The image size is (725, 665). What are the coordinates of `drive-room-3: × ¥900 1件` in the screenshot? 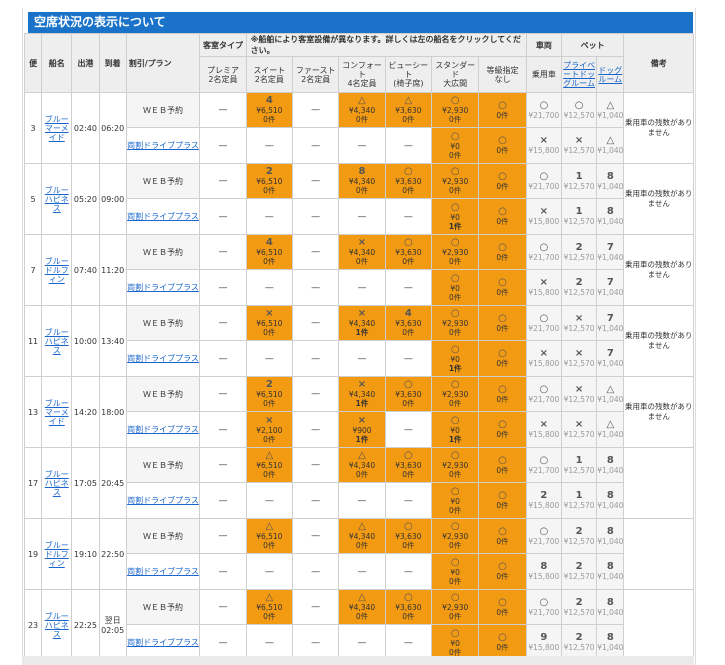 It's located at (362, 429).